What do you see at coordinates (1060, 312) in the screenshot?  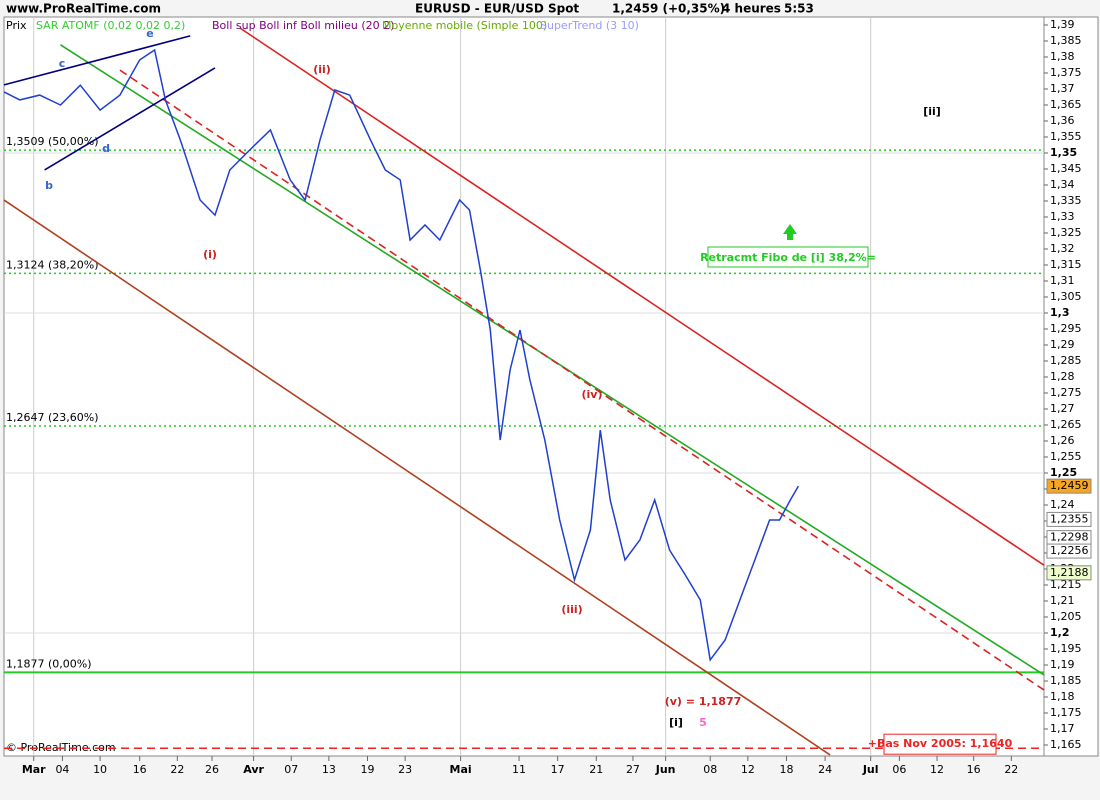 I see `y-tick-label: 1,3` at bounding box center [1060, 312].